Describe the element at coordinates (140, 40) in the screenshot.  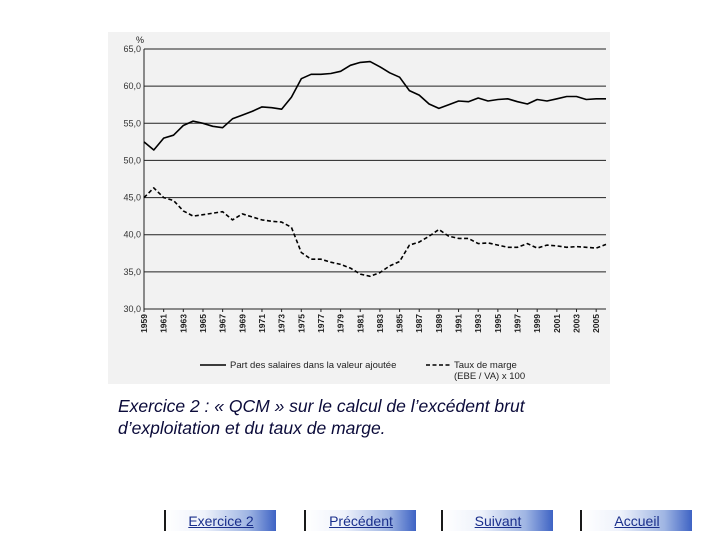
I see `y-axis-unit-label: %` at that location.